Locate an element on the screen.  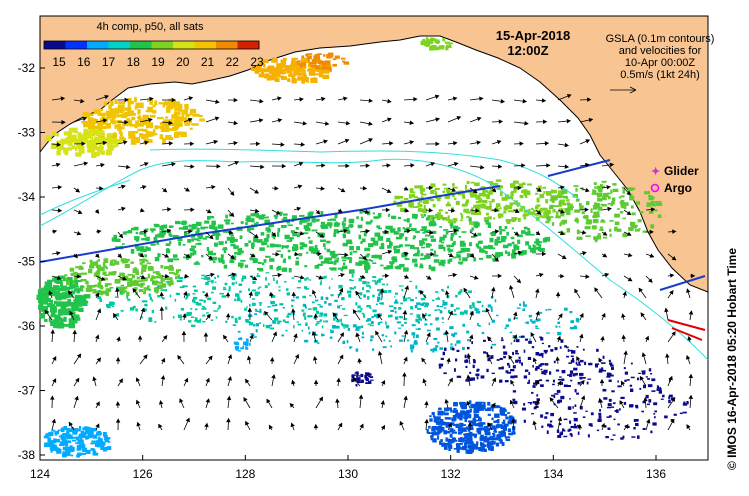
colorbar-tick-label: 22 is located at coordinates (233, 62).